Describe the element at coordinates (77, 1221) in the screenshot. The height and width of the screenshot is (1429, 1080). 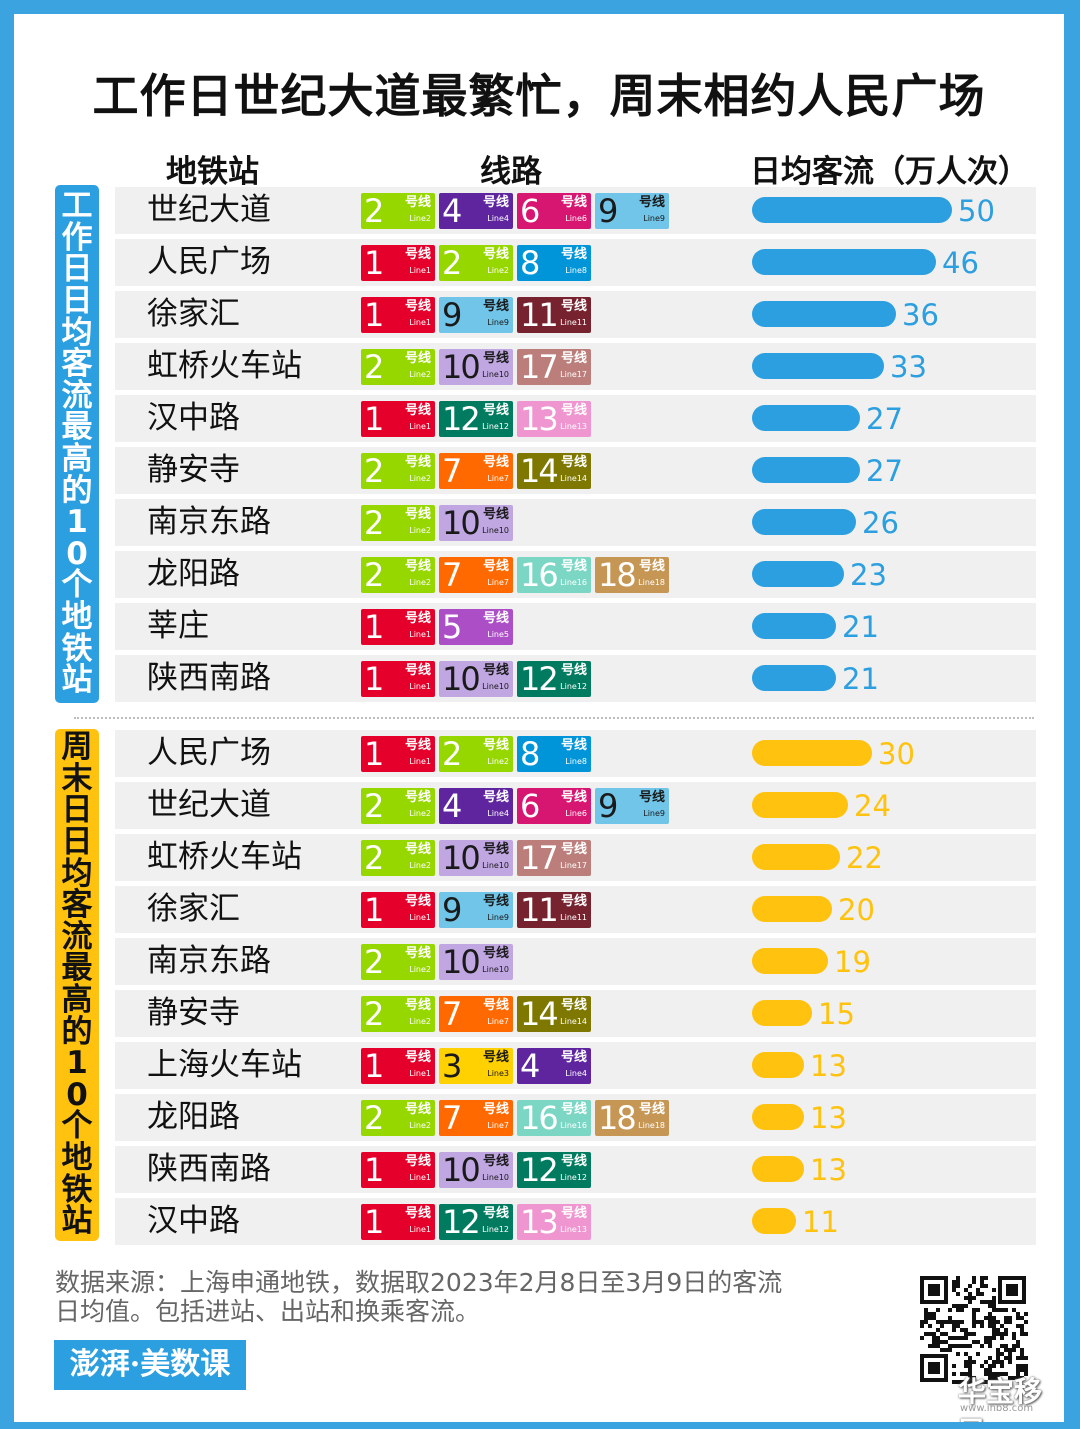
I see `weekend-label-char: 站` at that location.